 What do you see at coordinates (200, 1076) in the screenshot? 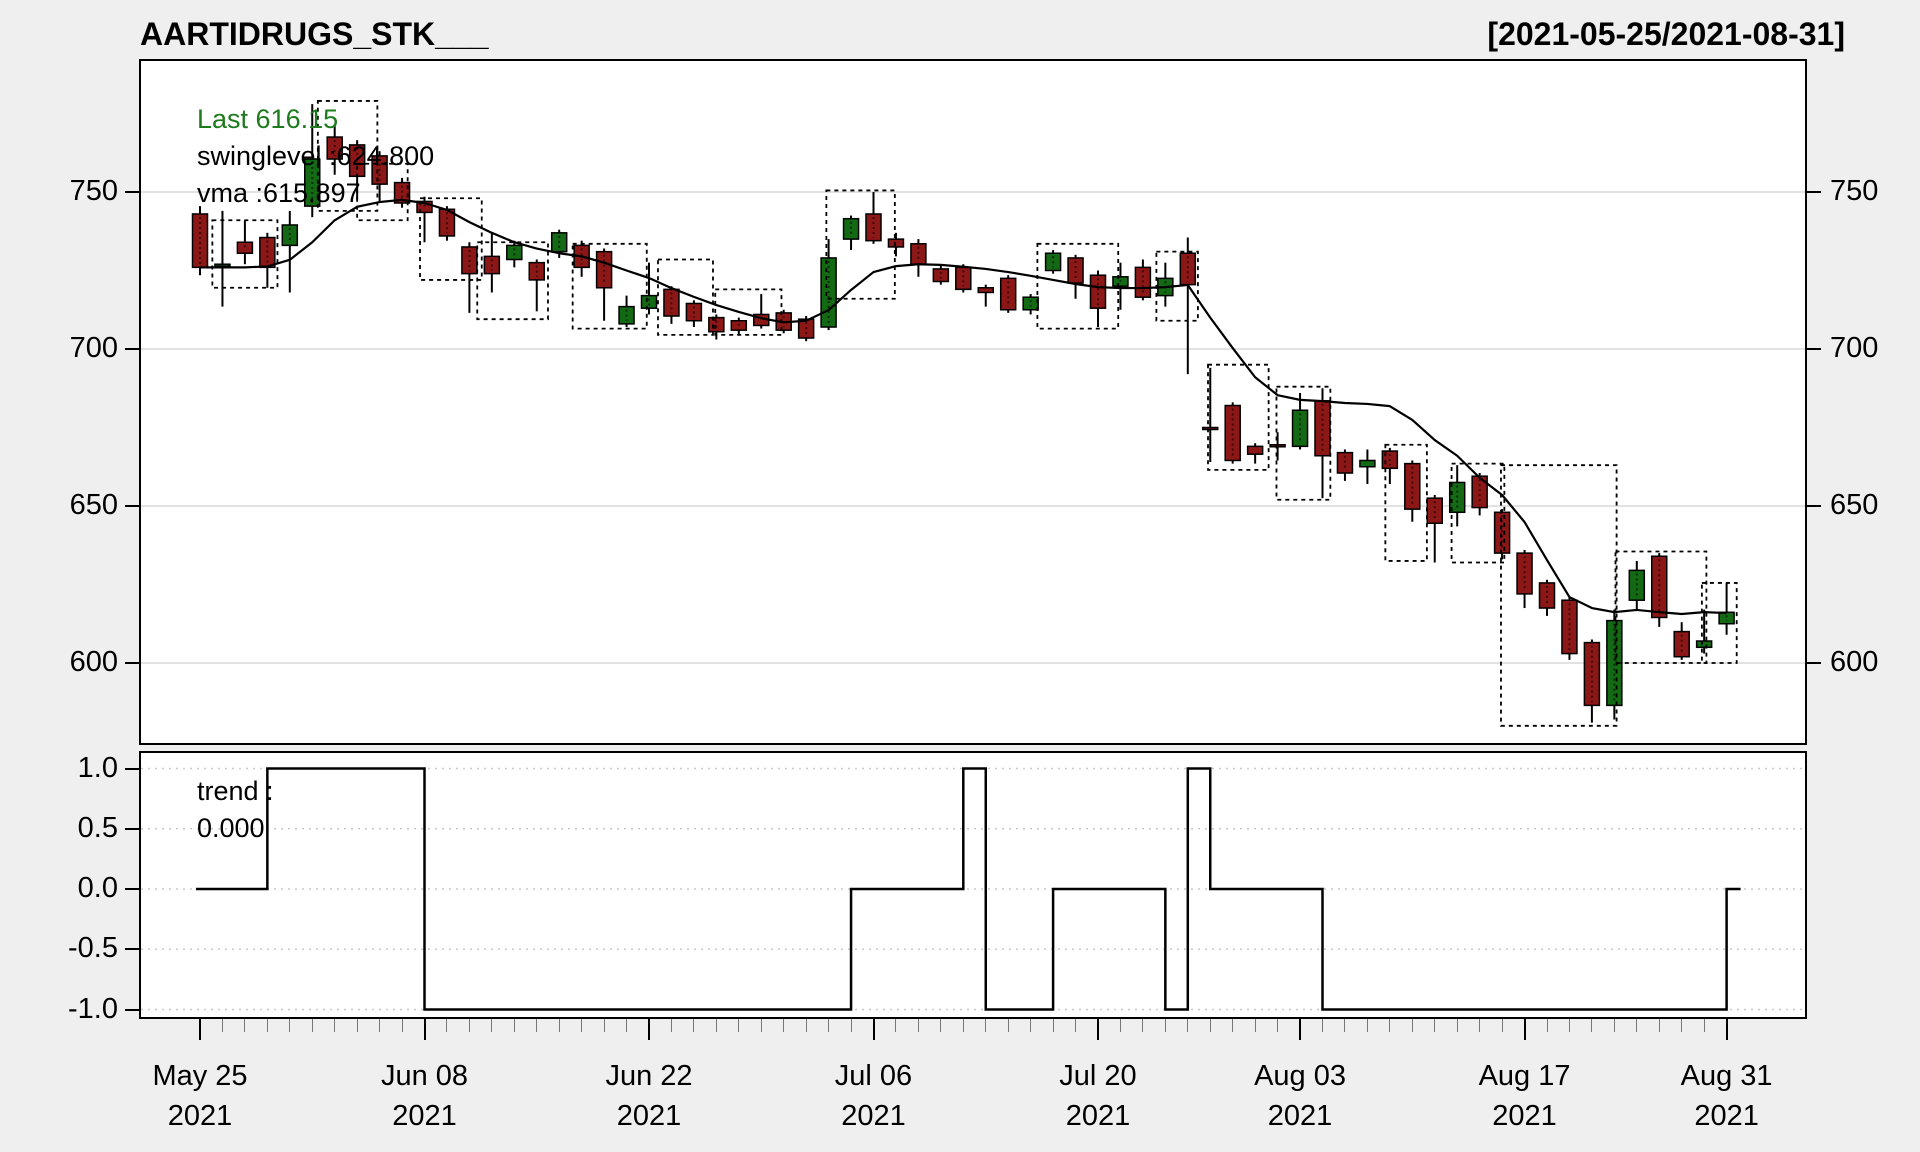
I see `x-axis-date-label: May 25` at bounding box center [200, 1076].